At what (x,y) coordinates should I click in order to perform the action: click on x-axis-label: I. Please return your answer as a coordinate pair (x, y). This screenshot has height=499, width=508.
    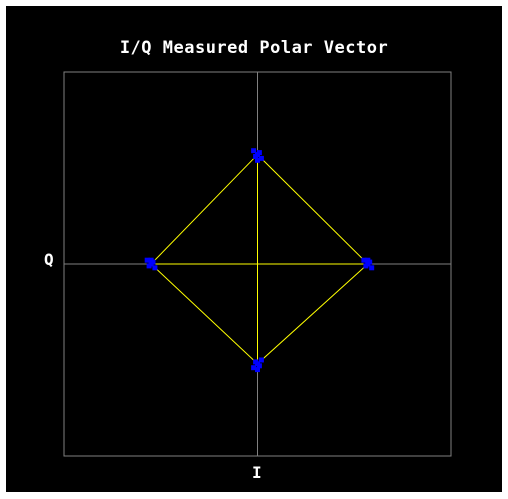
    Looking at the image, I should click on (257, 472).